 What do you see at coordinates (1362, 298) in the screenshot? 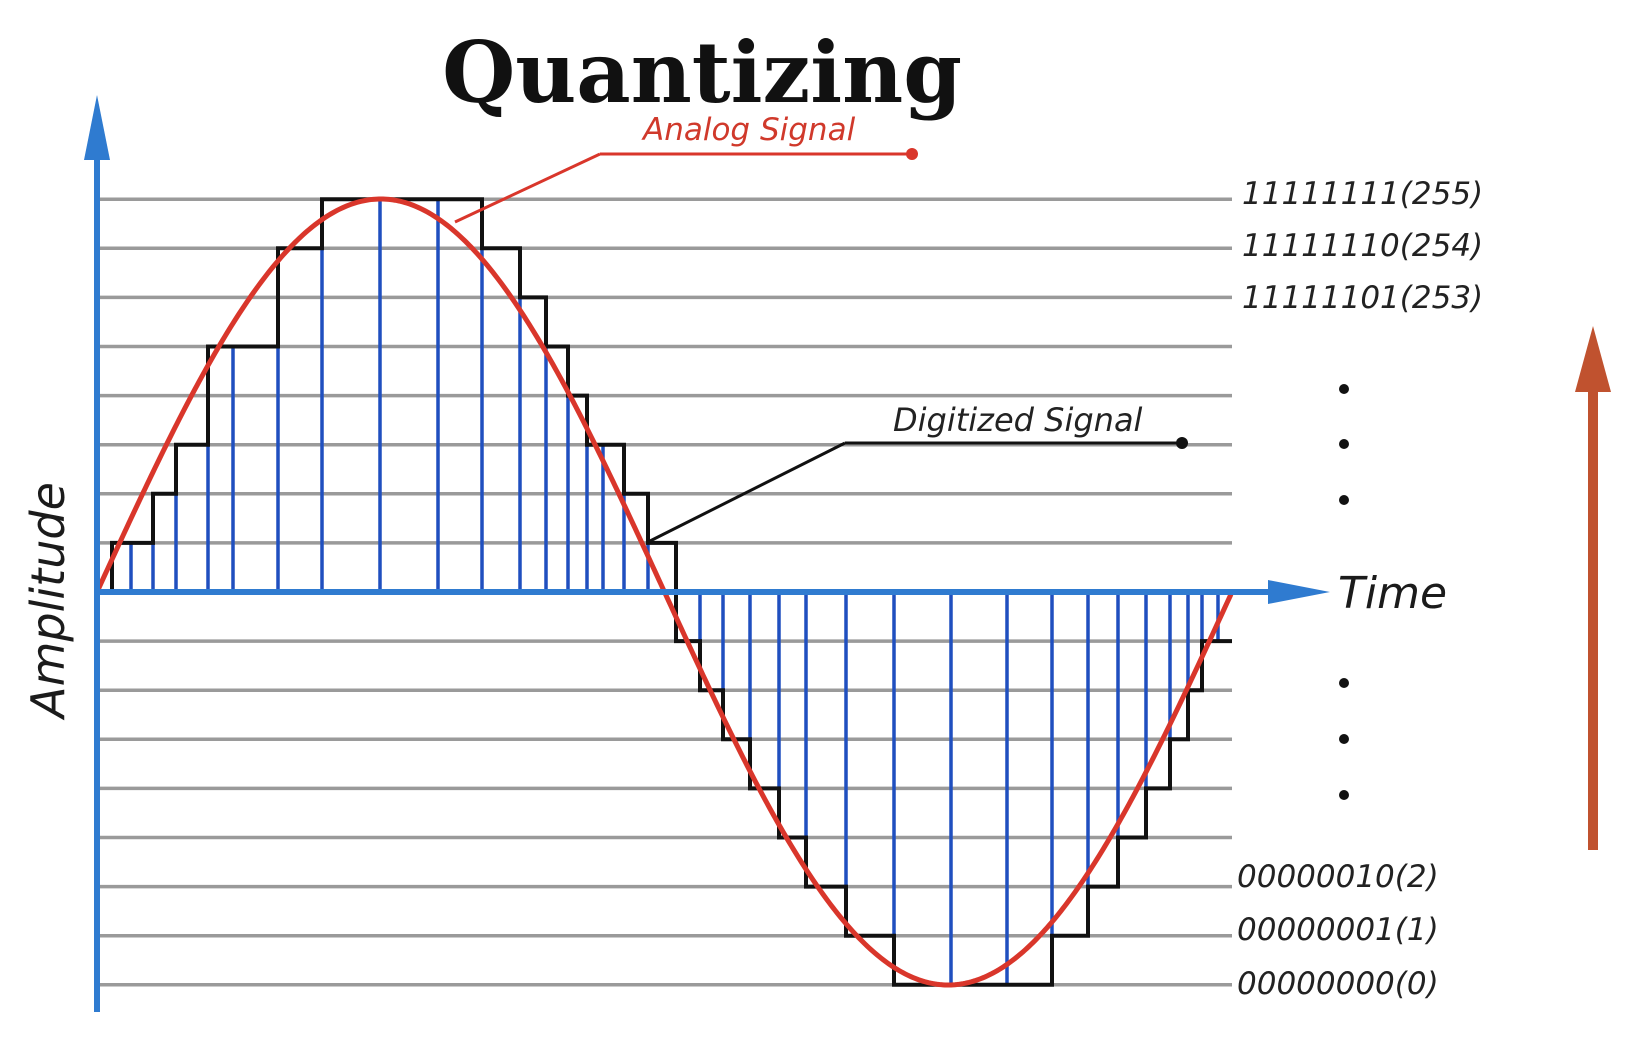
I see `level-code-253: 11111101(253)` at bounding box center [1362, 298].